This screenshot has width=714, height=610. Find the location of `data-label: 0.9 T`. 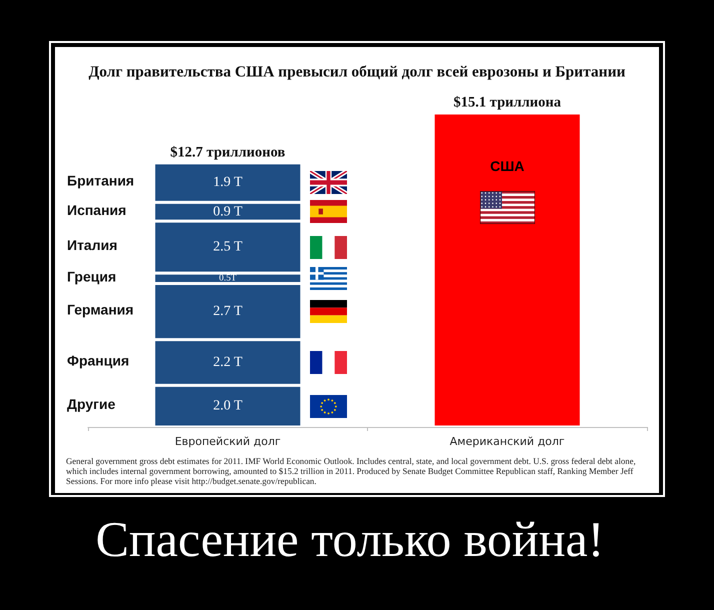

data-label: 0.9 T is located at coordinates (228, 212).